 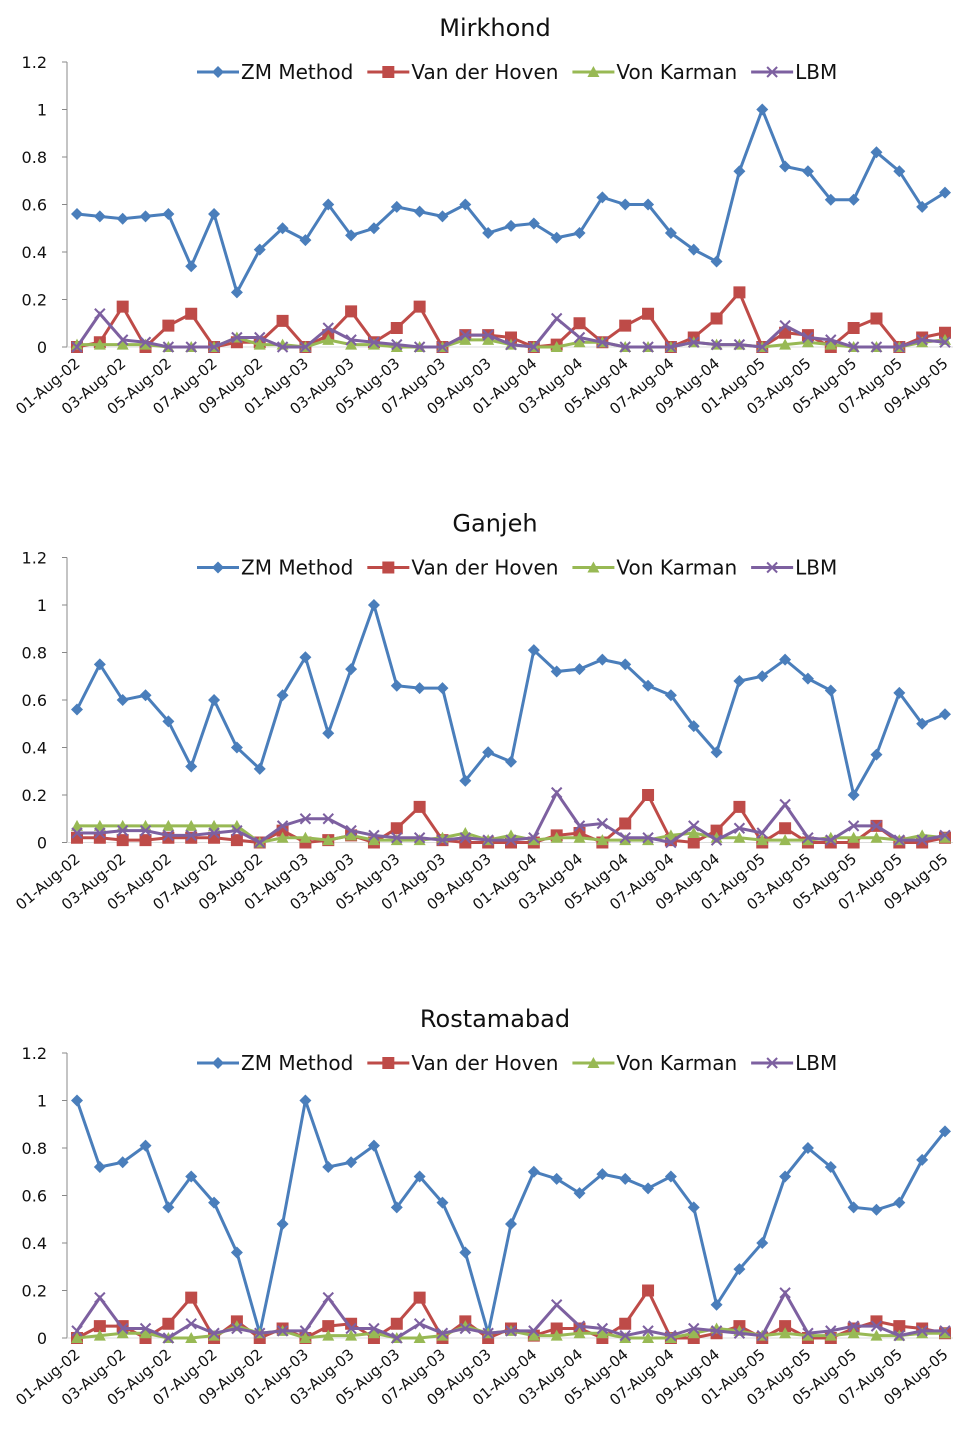 What do you see at coordinates (654, 72) in the screenshot?
I see `legend-entry: Von Karman` at bounding box center [654, 72].